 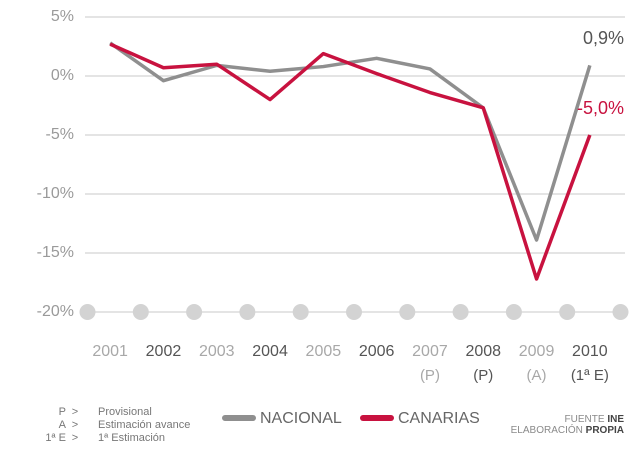 I want to click on y-tick-label: -20%, so click(x=55, y=311).